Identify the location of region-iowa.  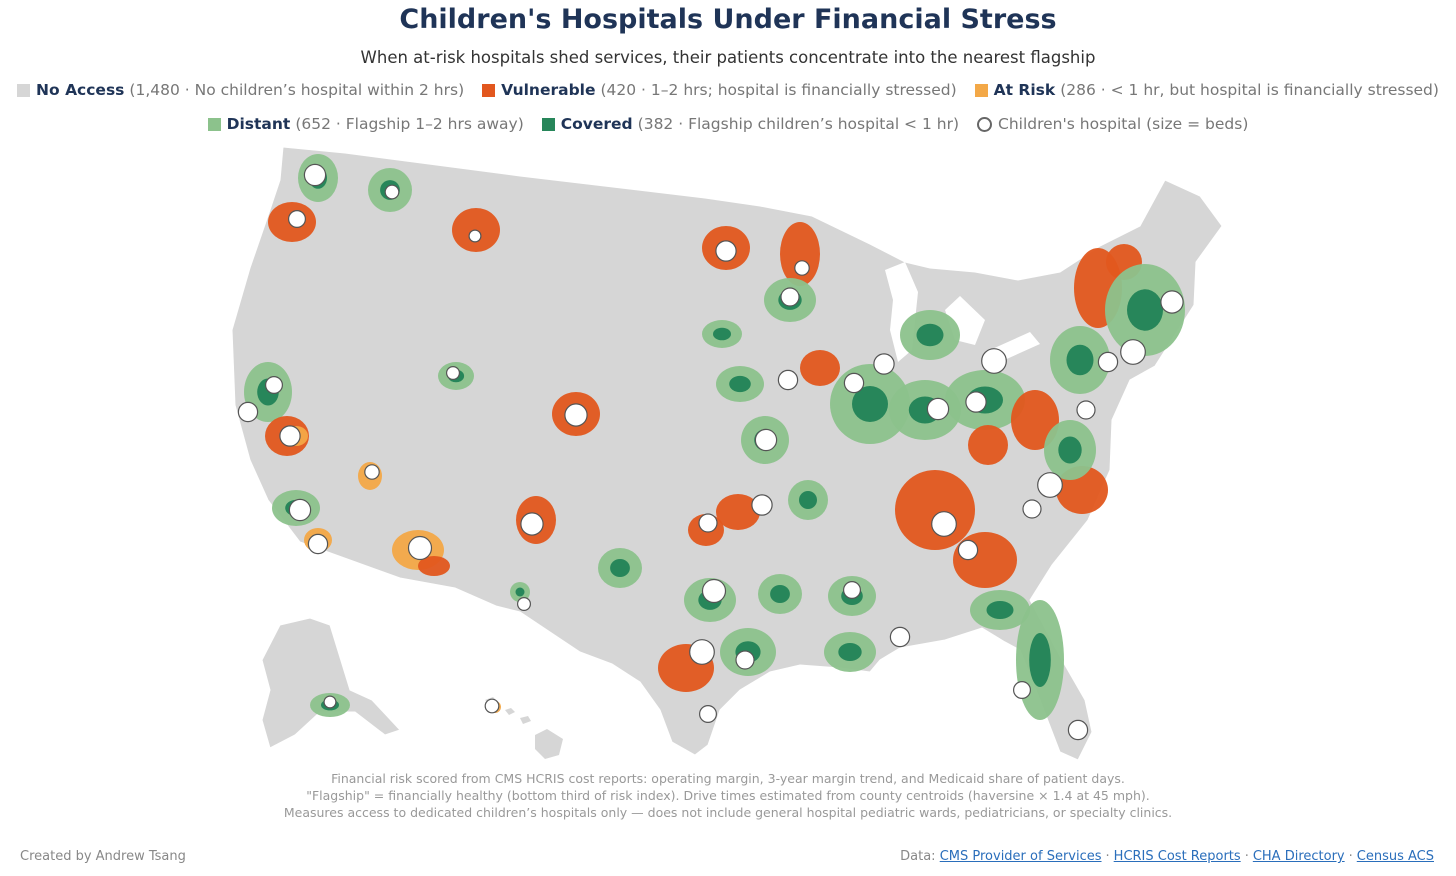
(820, 368).